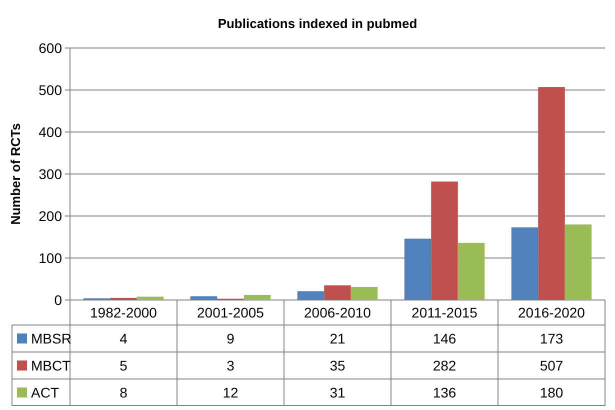 This screenshot has width=615, height=410. What do you see at coordinates (445, 312) in the screenshot?
I see `x-tick-label: 2011-2015` at bounding box center [445, 312].